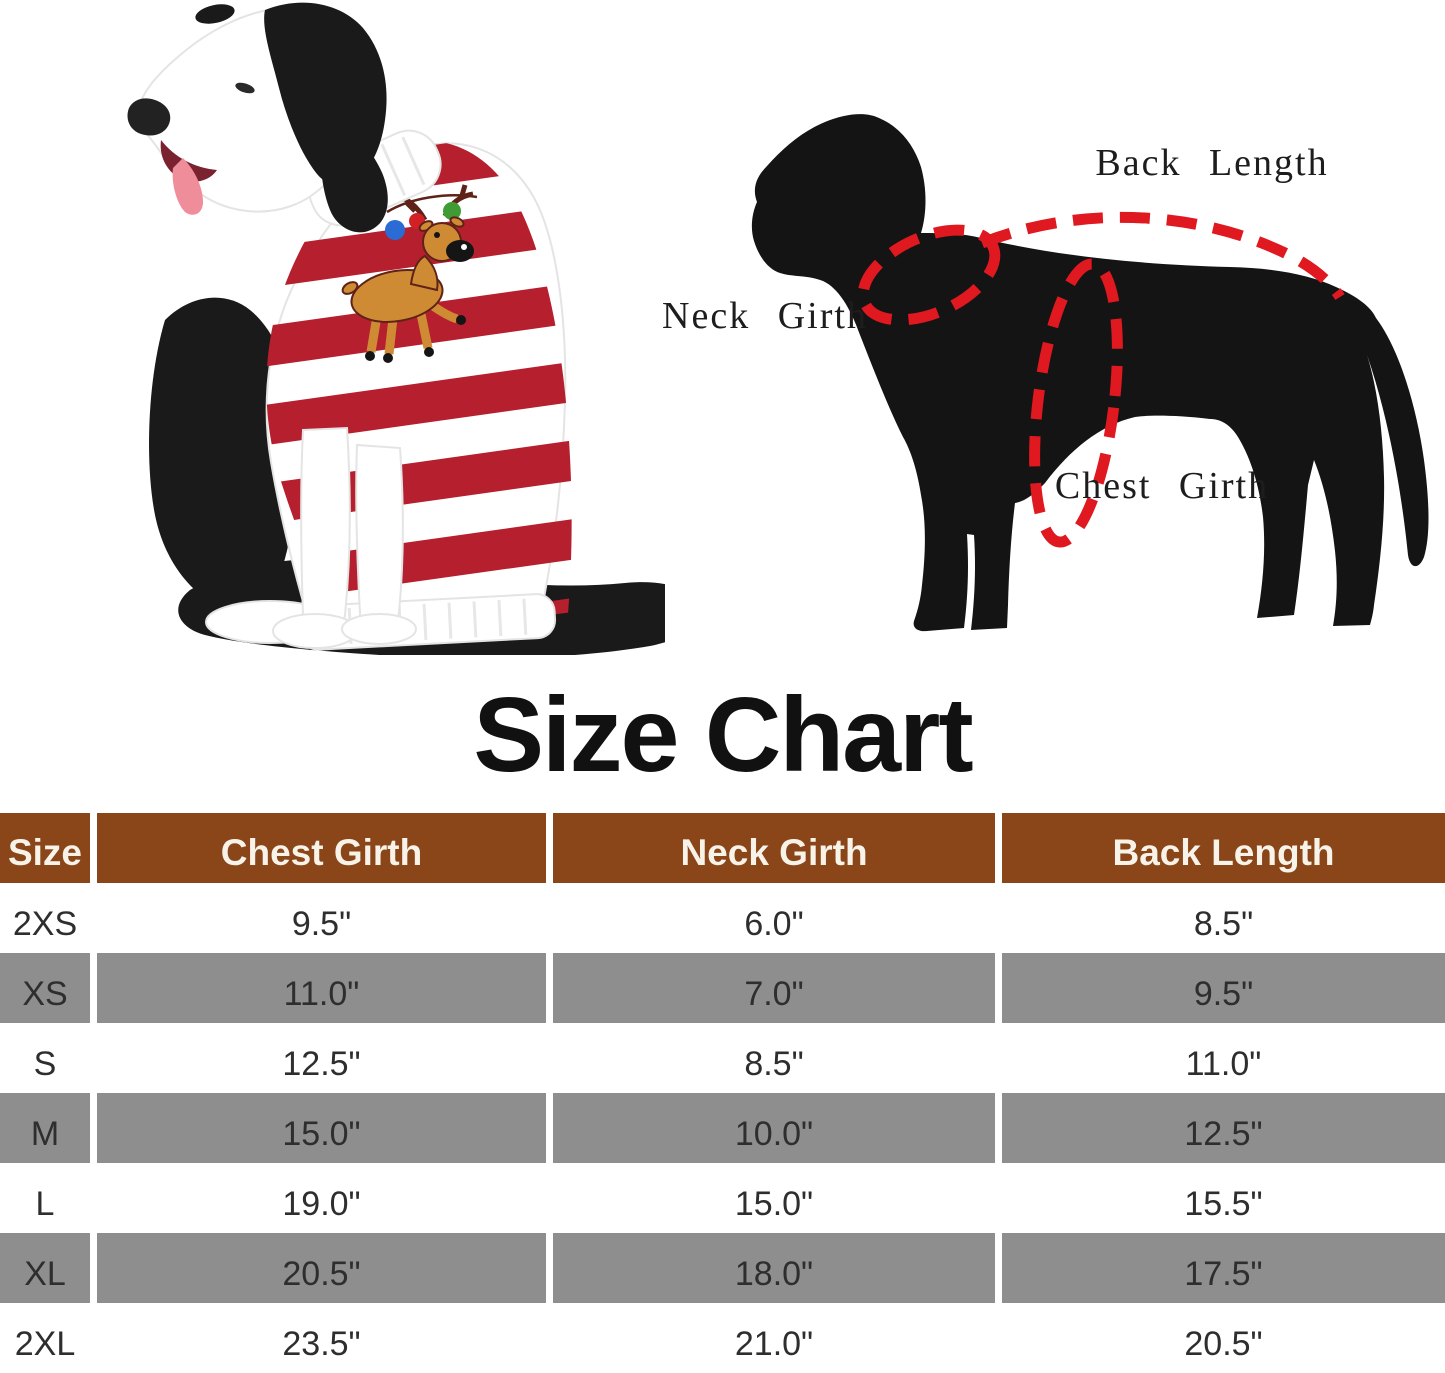 The width and height of the screenshot is (1445, 1373). I want to click on light-string, so click(432, 204).